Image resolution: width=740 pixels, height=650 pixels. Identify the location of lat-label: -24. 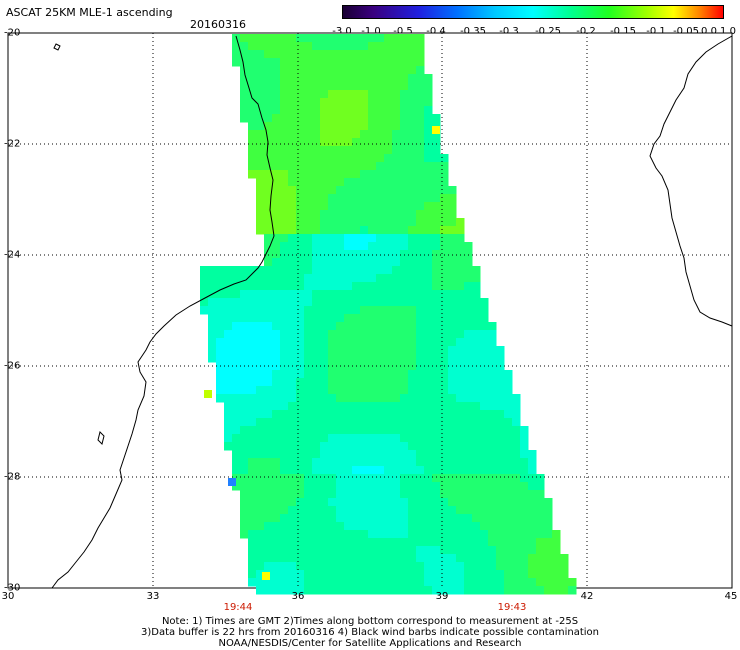
(12, 255).